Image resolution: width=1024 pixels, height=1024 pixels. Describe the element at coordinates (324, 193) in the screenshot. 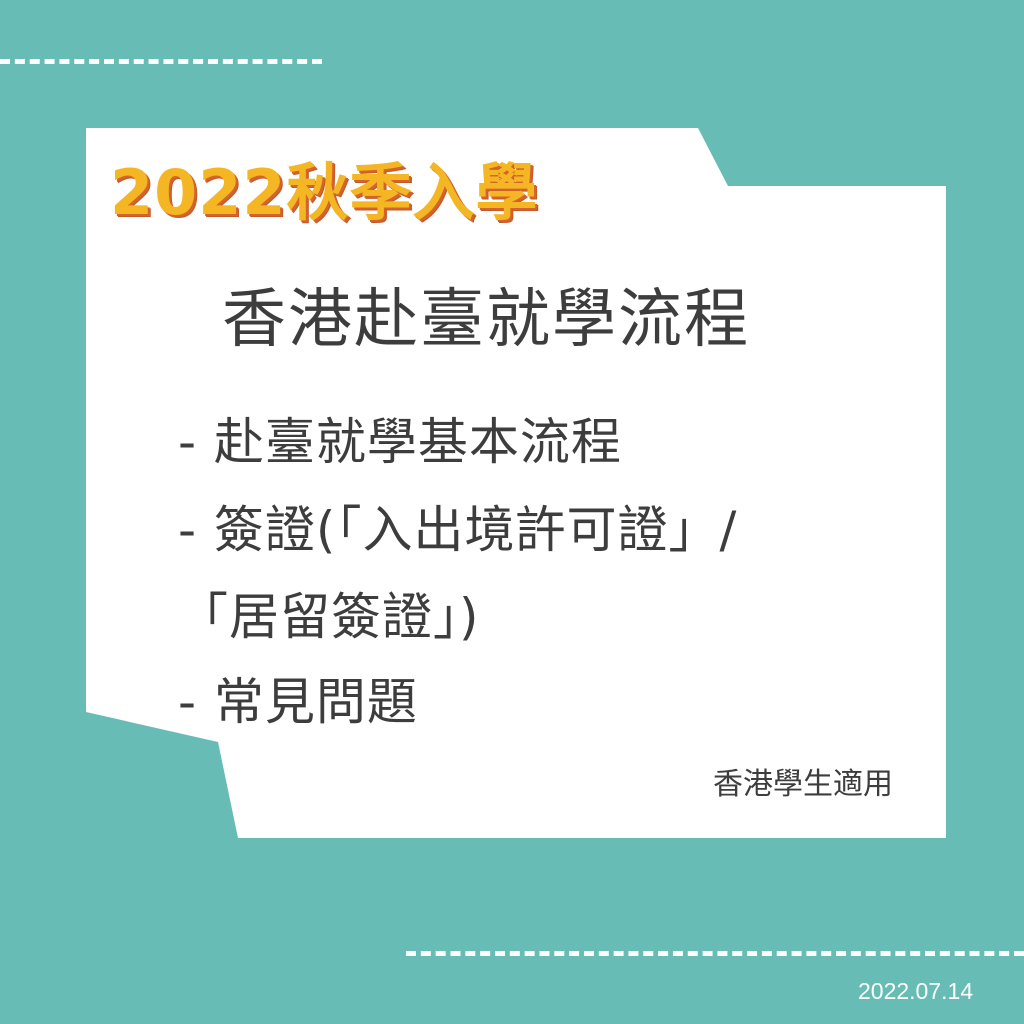

I see `heading-intake: 2022秋季入學` at that location.